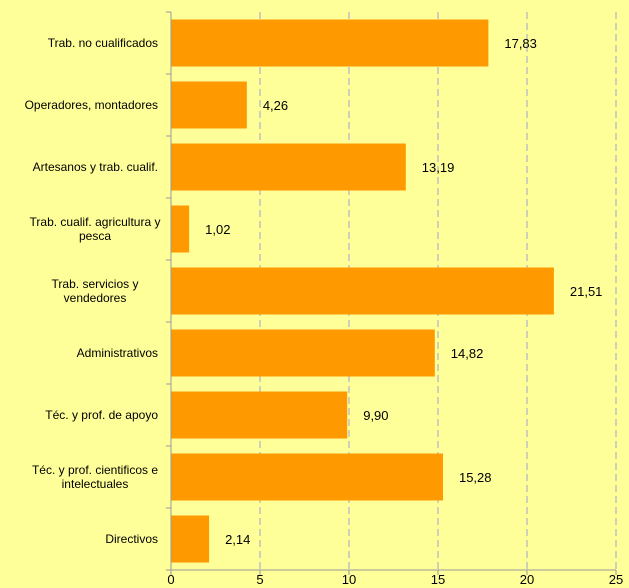 The width and height of the screenshot is (629, 588). I want to click on value-label: 21,51, so click(586, 291).